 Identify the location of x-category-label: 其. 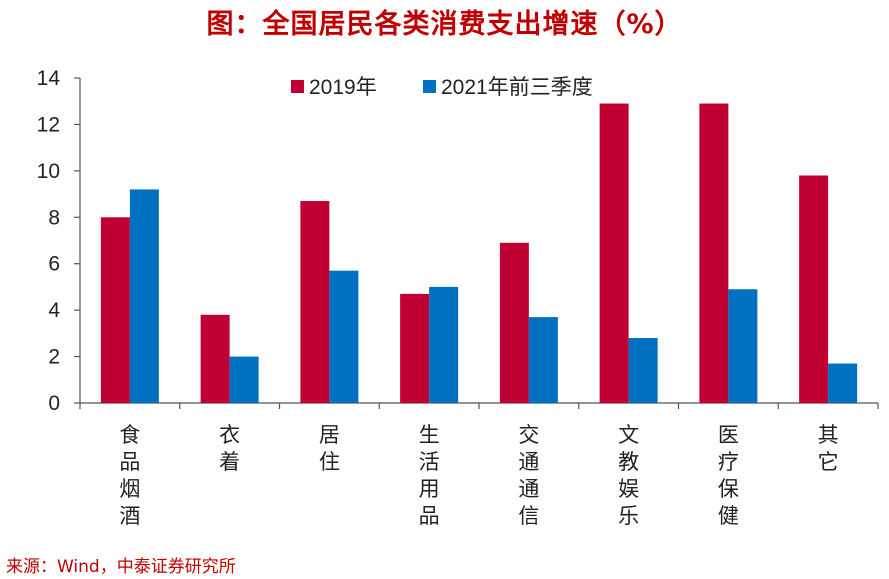
(828, 435).